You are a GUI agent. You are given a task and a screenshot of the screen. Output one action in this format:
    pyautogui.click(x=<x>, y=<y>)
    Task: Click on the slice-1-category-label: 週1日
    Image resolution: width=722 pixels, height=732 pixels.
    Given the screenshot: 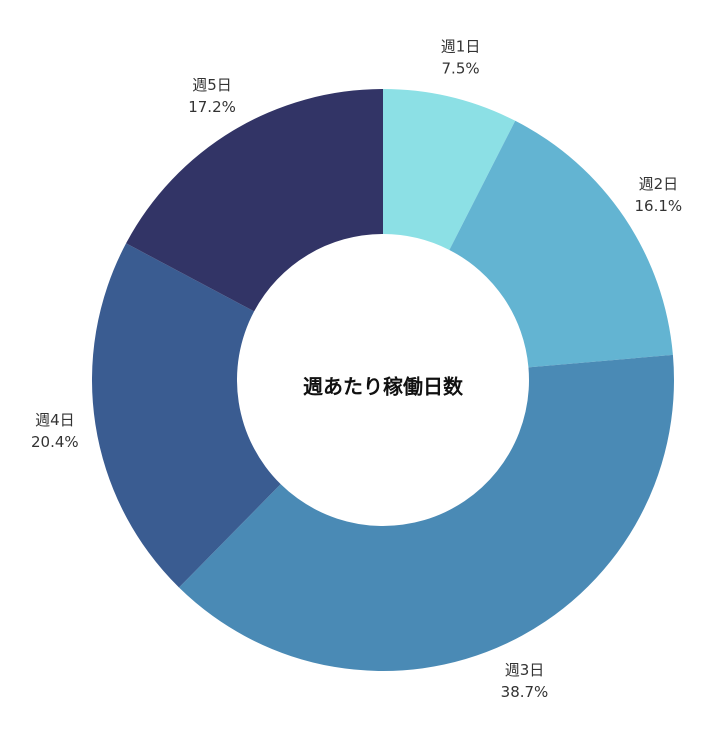 What is the action you would take?
    pyautogui.click(x=461, y=47)
    